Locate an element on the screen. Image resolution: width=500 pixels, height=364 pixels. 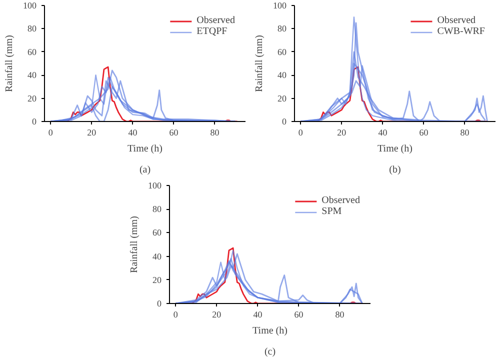
text: (a) is located at coordinates (145, 170).